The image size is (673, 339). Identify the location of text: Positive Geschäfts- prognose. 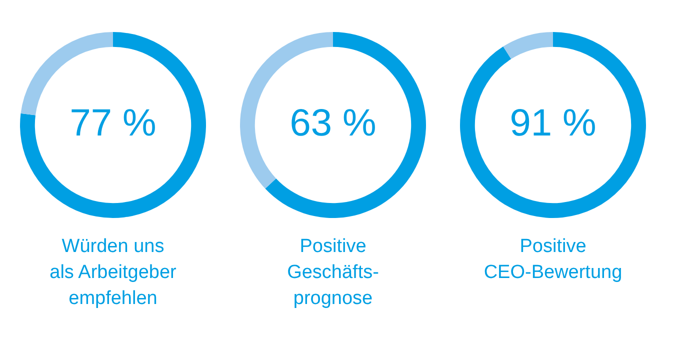
(333, 273).